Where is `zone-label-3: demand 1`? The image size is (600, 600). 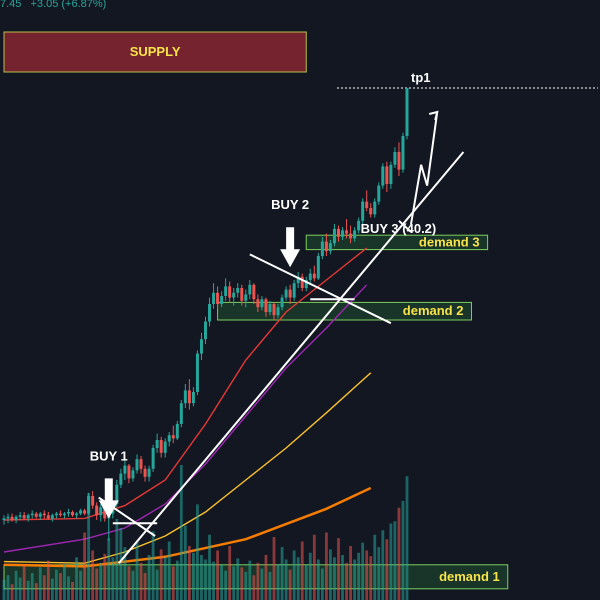 zone-label-3: demand 1 is located at coordinates (469, 576).